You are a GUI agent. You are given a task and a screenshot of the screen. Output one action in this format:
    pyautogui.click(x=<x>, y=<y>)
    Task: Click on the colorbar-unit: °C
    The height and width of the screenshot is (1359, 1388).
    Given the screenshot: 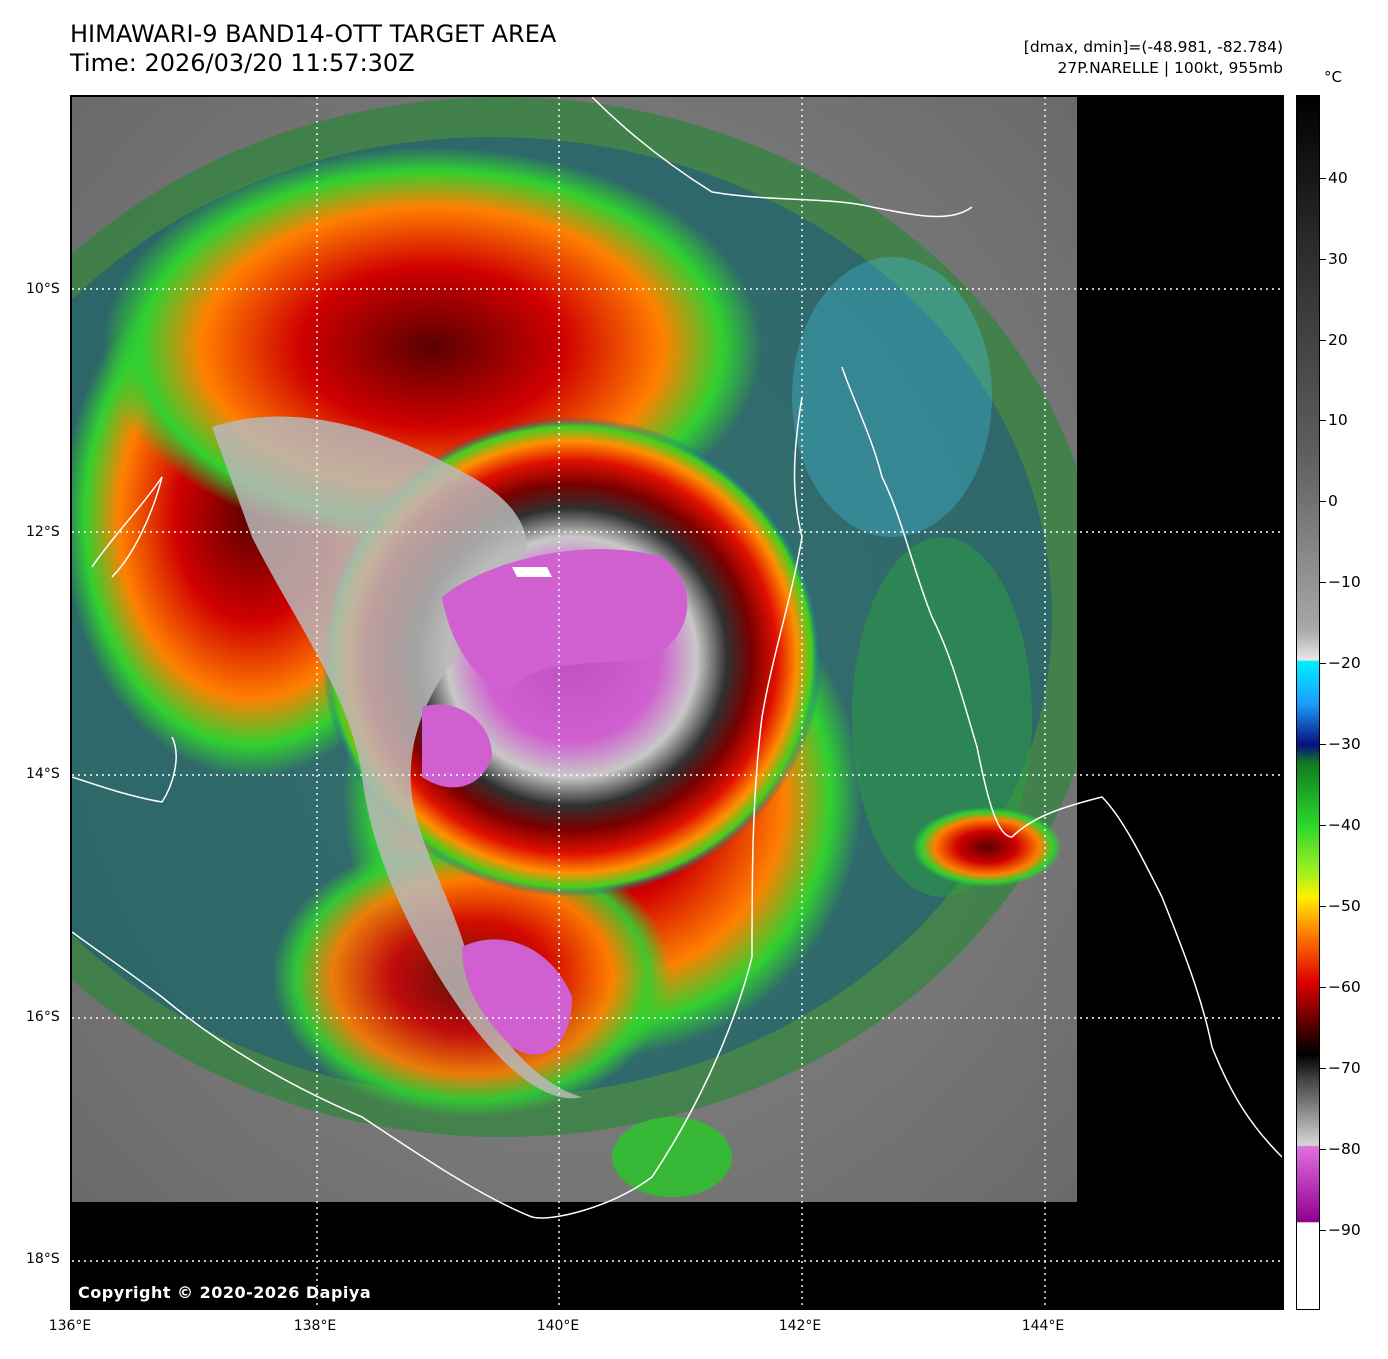 What is the action you would take?
    pyautogui.click(x=1333, y=77)
    